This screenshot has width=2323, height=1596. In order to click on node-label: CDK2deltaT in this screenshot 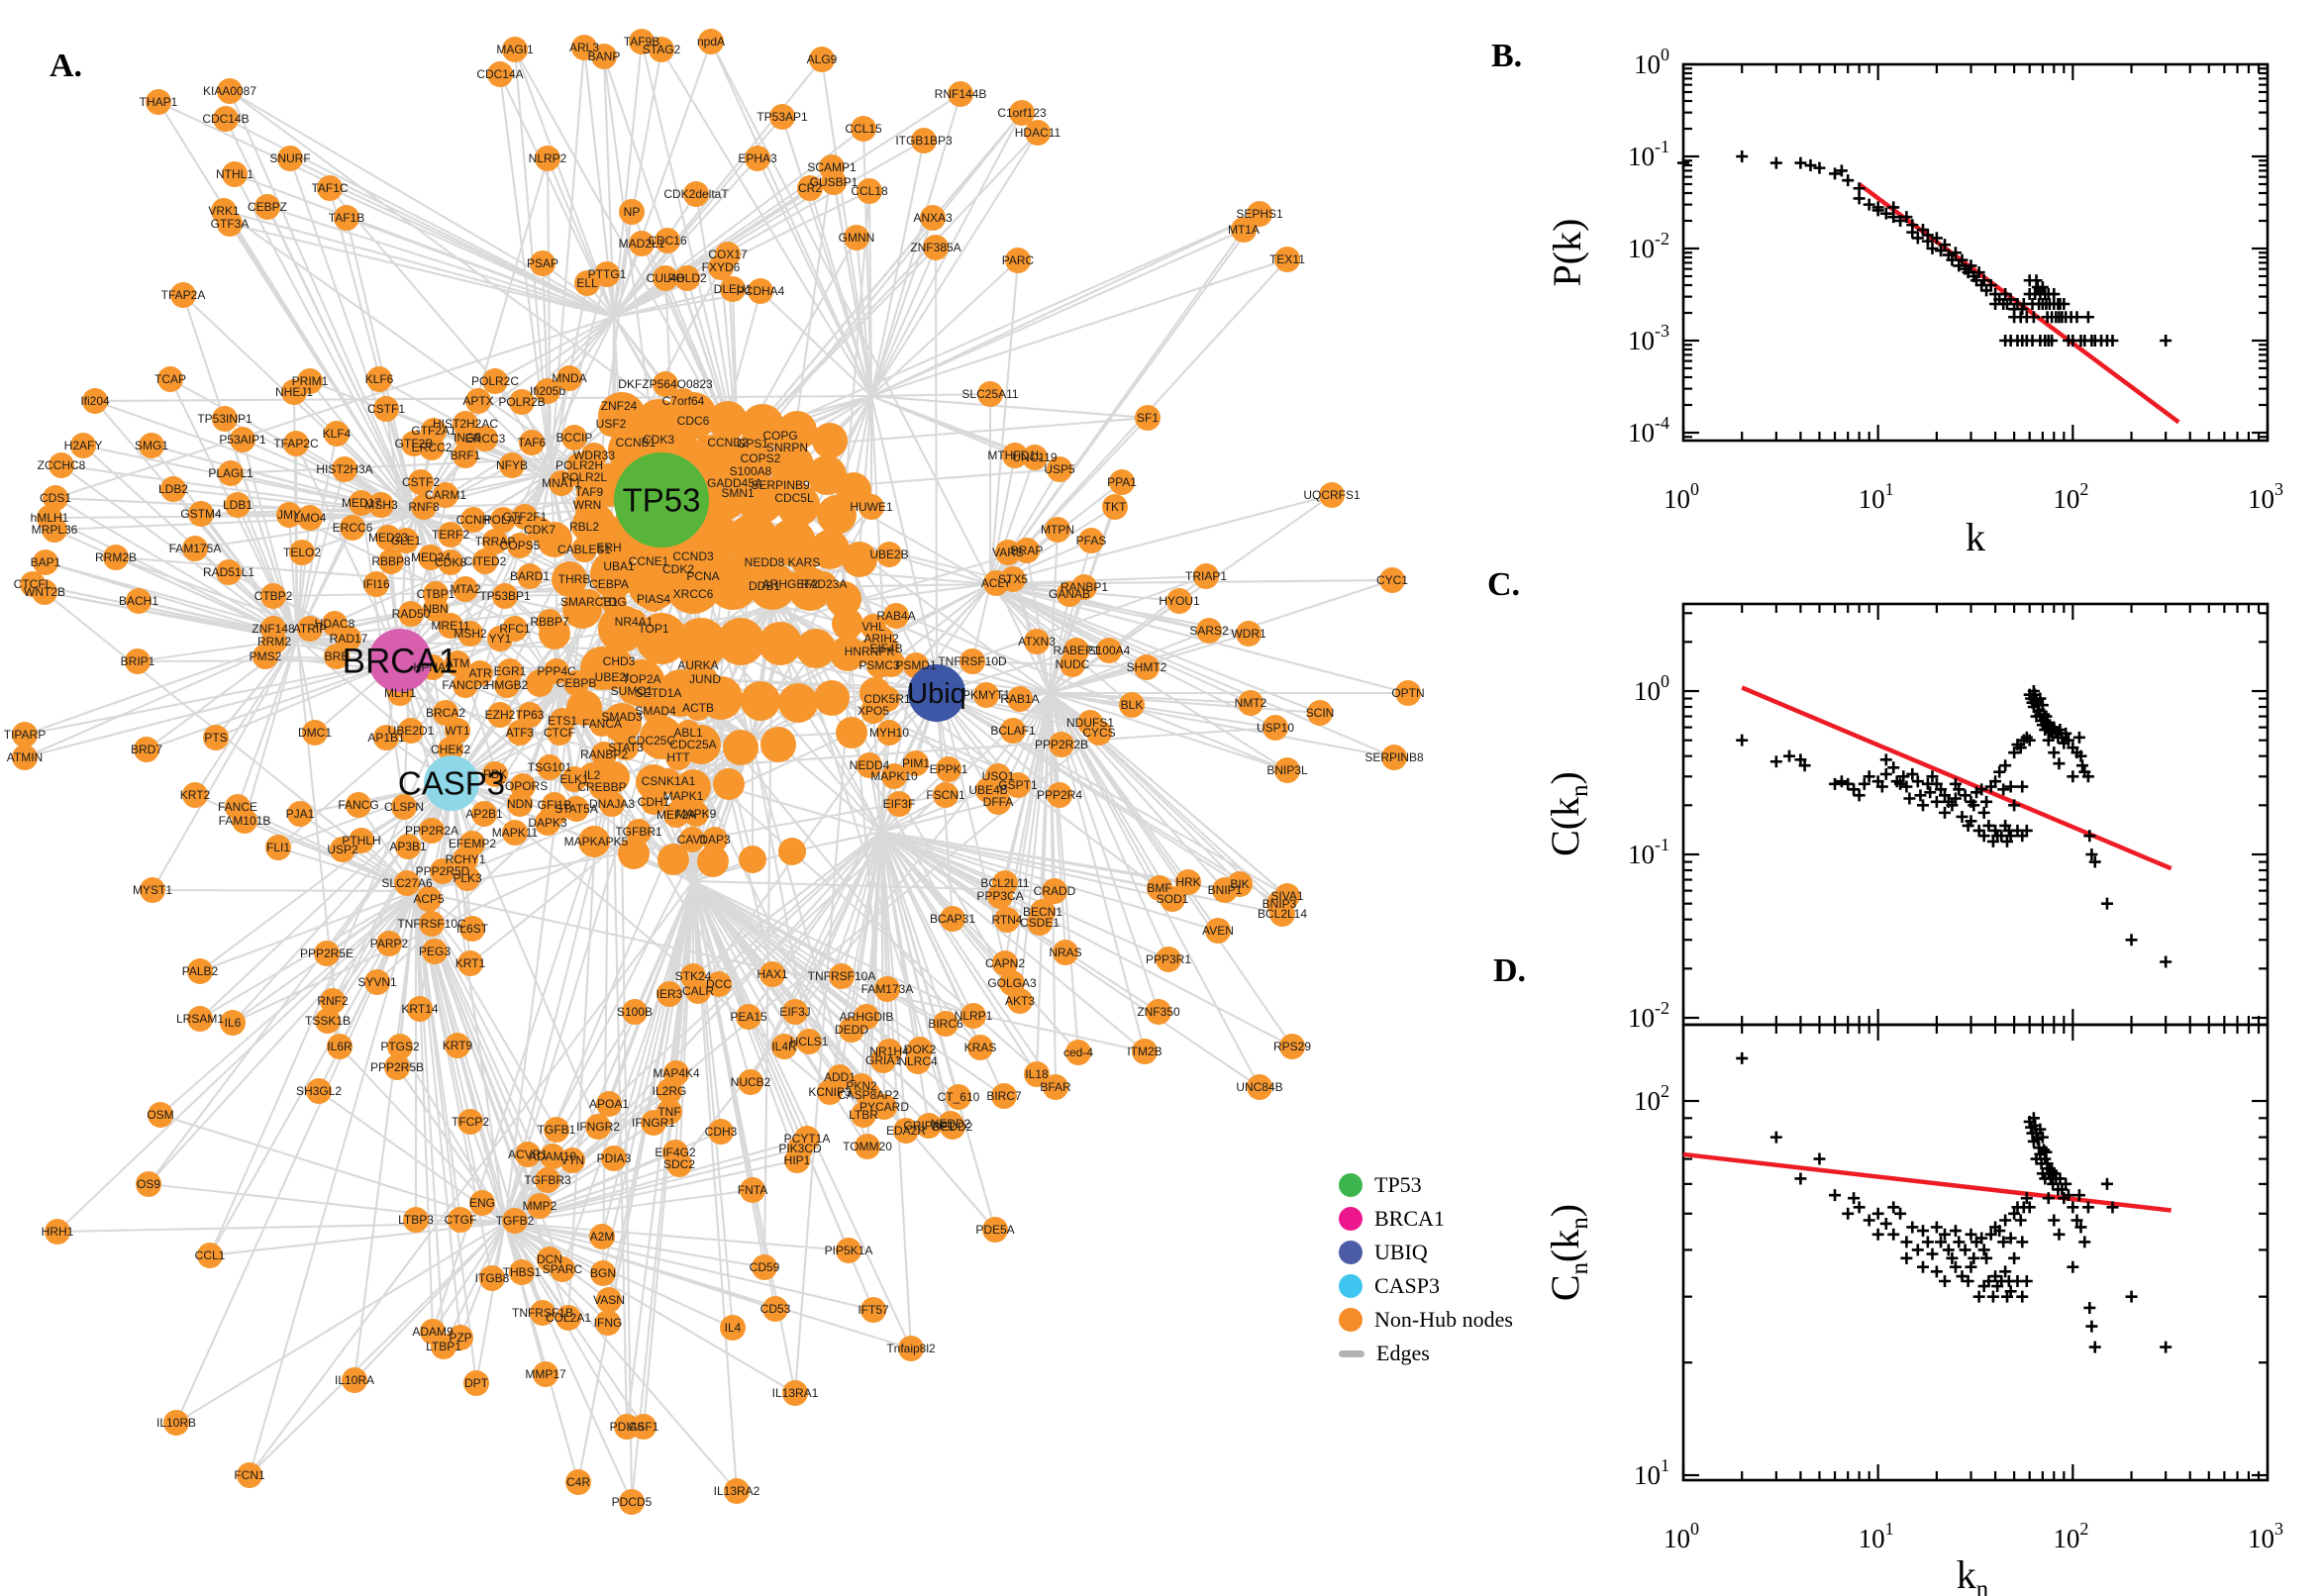, I will do `click(696, 194)`.